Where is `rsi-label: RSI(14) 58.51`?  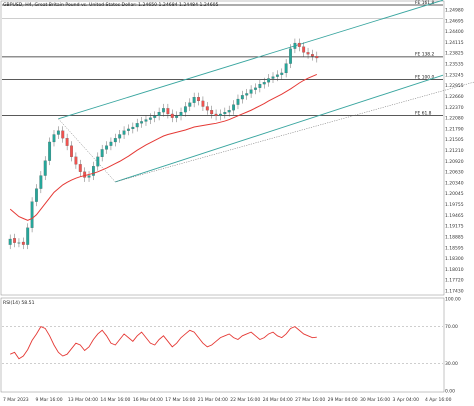
rsi-label: RSI(14) 58.51 is located at coordinates (19, 303).